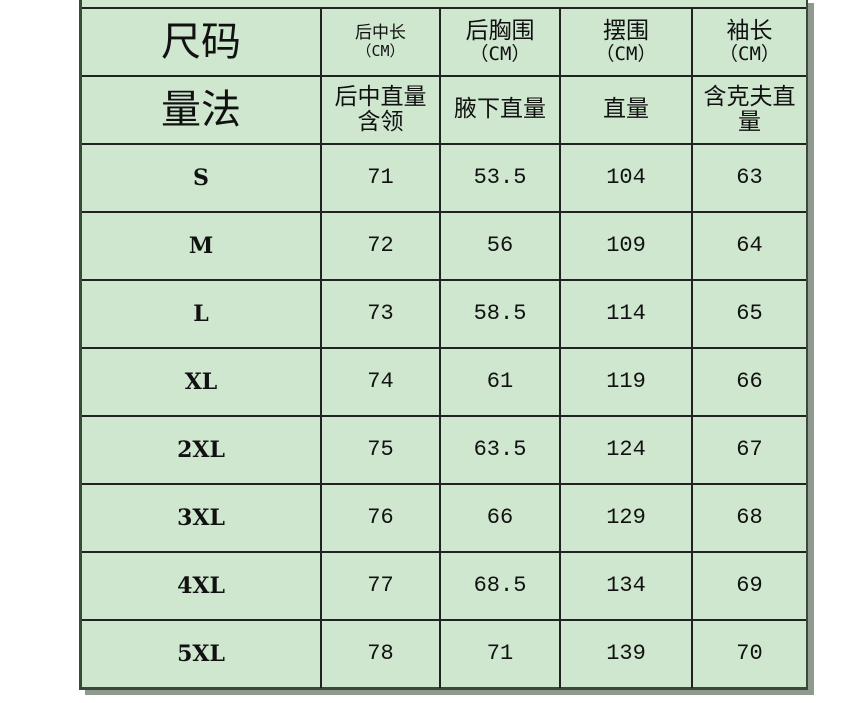 The width and height of the screenshot is (860, 703). I want to click on table-row: 5XL 78 71 139 70, so click(444, 653).